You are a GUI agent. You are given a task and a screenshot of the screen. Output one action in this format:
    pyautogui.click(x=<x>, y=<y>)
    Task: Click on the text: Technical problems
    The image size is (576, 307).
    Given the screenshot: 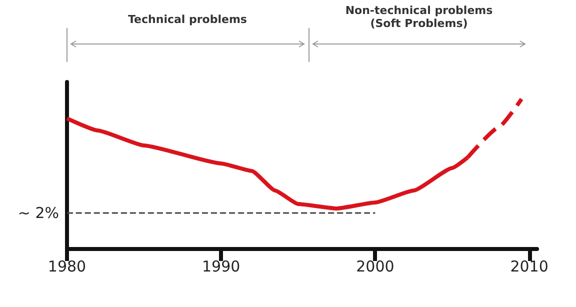 What is the action you would take?
    pyautogui.click(x=187, y=19)
    